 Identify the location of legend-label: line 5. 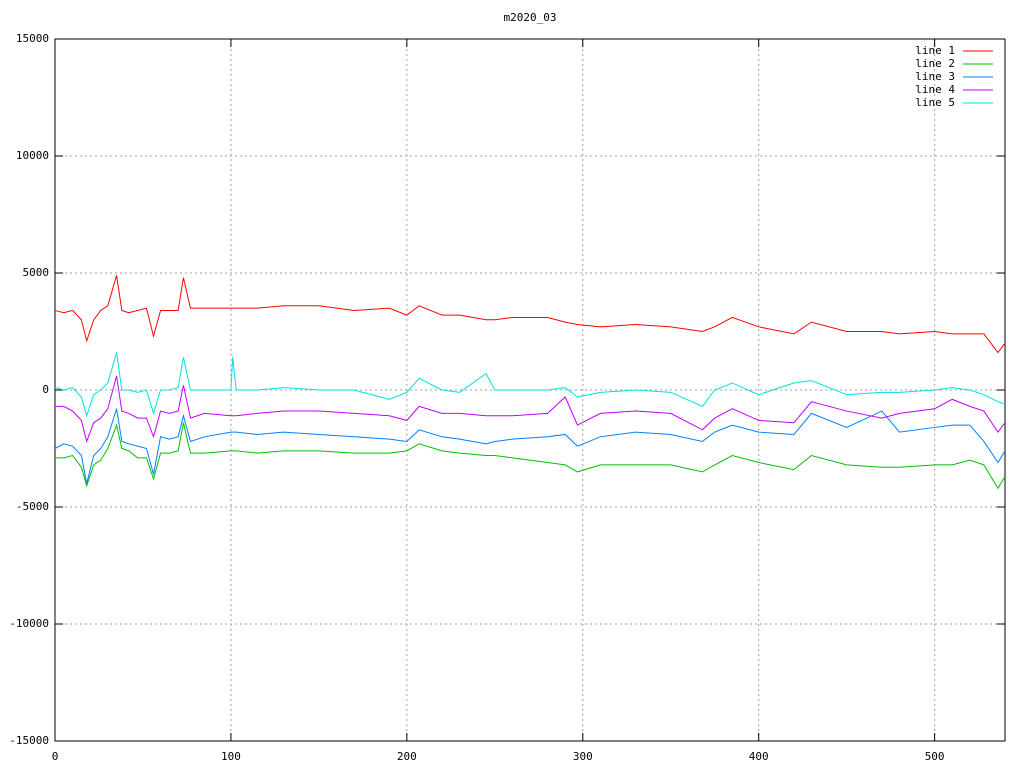
(935, 102).